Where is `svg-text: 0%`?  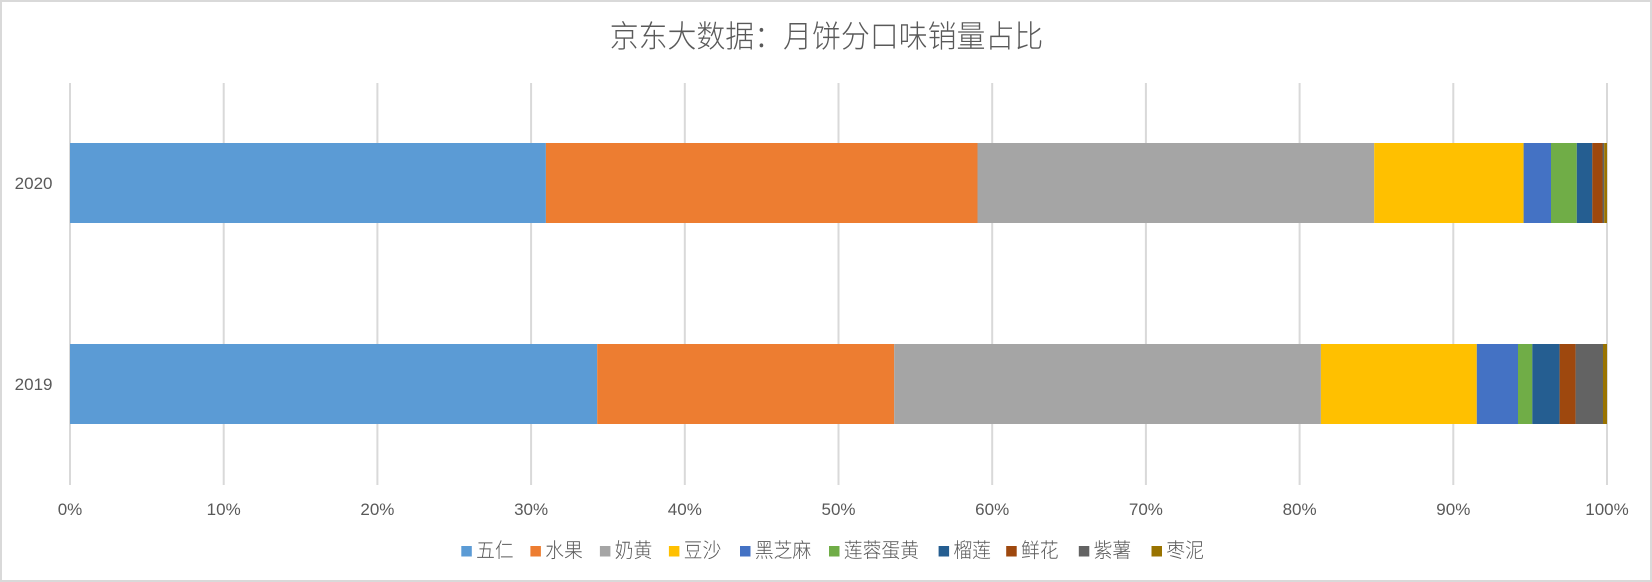
svg-text: 0% is located at coordinates (70, 509).